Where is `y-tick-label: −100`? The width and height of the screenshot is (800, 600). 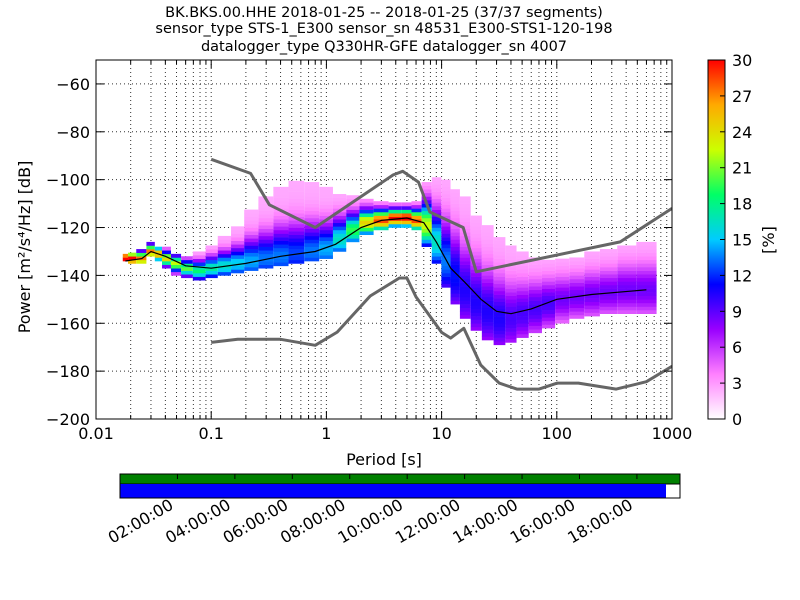 y-tick-label: −100 is located at coordinates (68, 180).